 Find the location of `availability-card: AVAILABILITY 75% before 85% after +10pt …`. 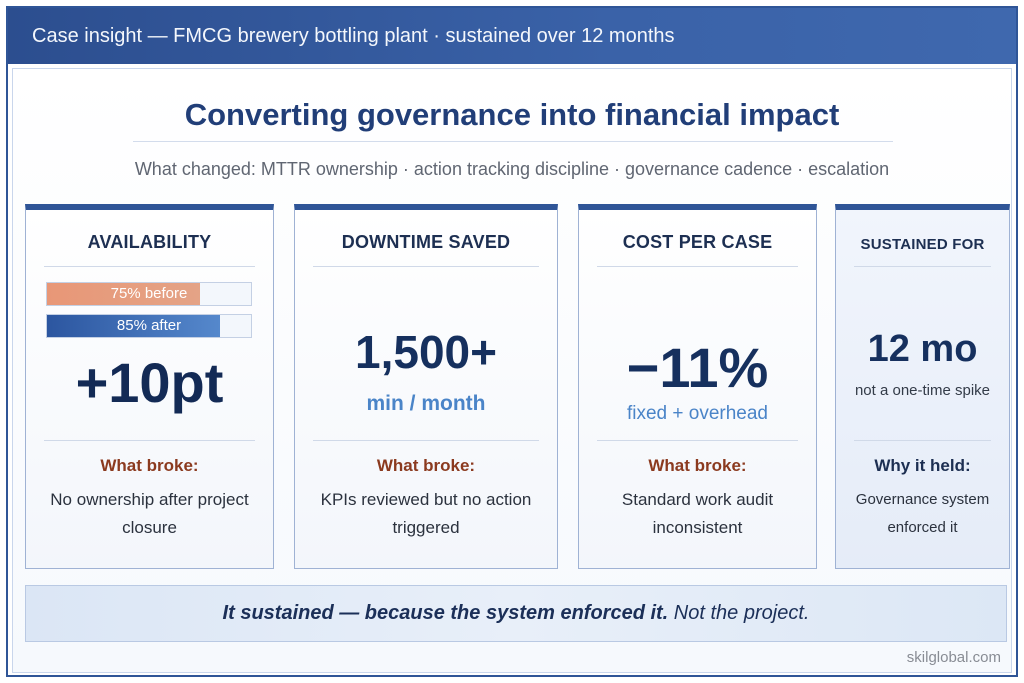

availability-card: AVAILABILITY 75% before 85% after +10pt … is located at coordinates (149, 386).